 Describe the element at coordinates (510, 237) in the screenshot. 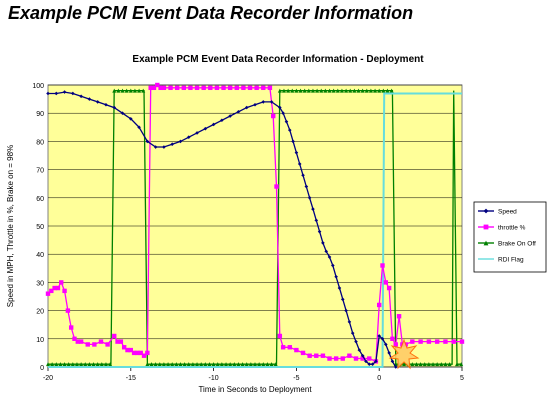

I see `legend: Speed throttle % Brake On Off RDI Flag` at that location.